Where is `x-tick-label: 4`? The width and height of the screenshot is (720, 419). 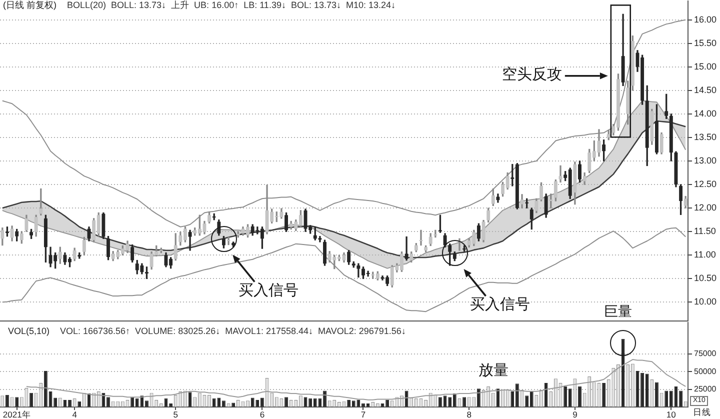
x-tick-label: 4 is located at coordinates (75, 414).